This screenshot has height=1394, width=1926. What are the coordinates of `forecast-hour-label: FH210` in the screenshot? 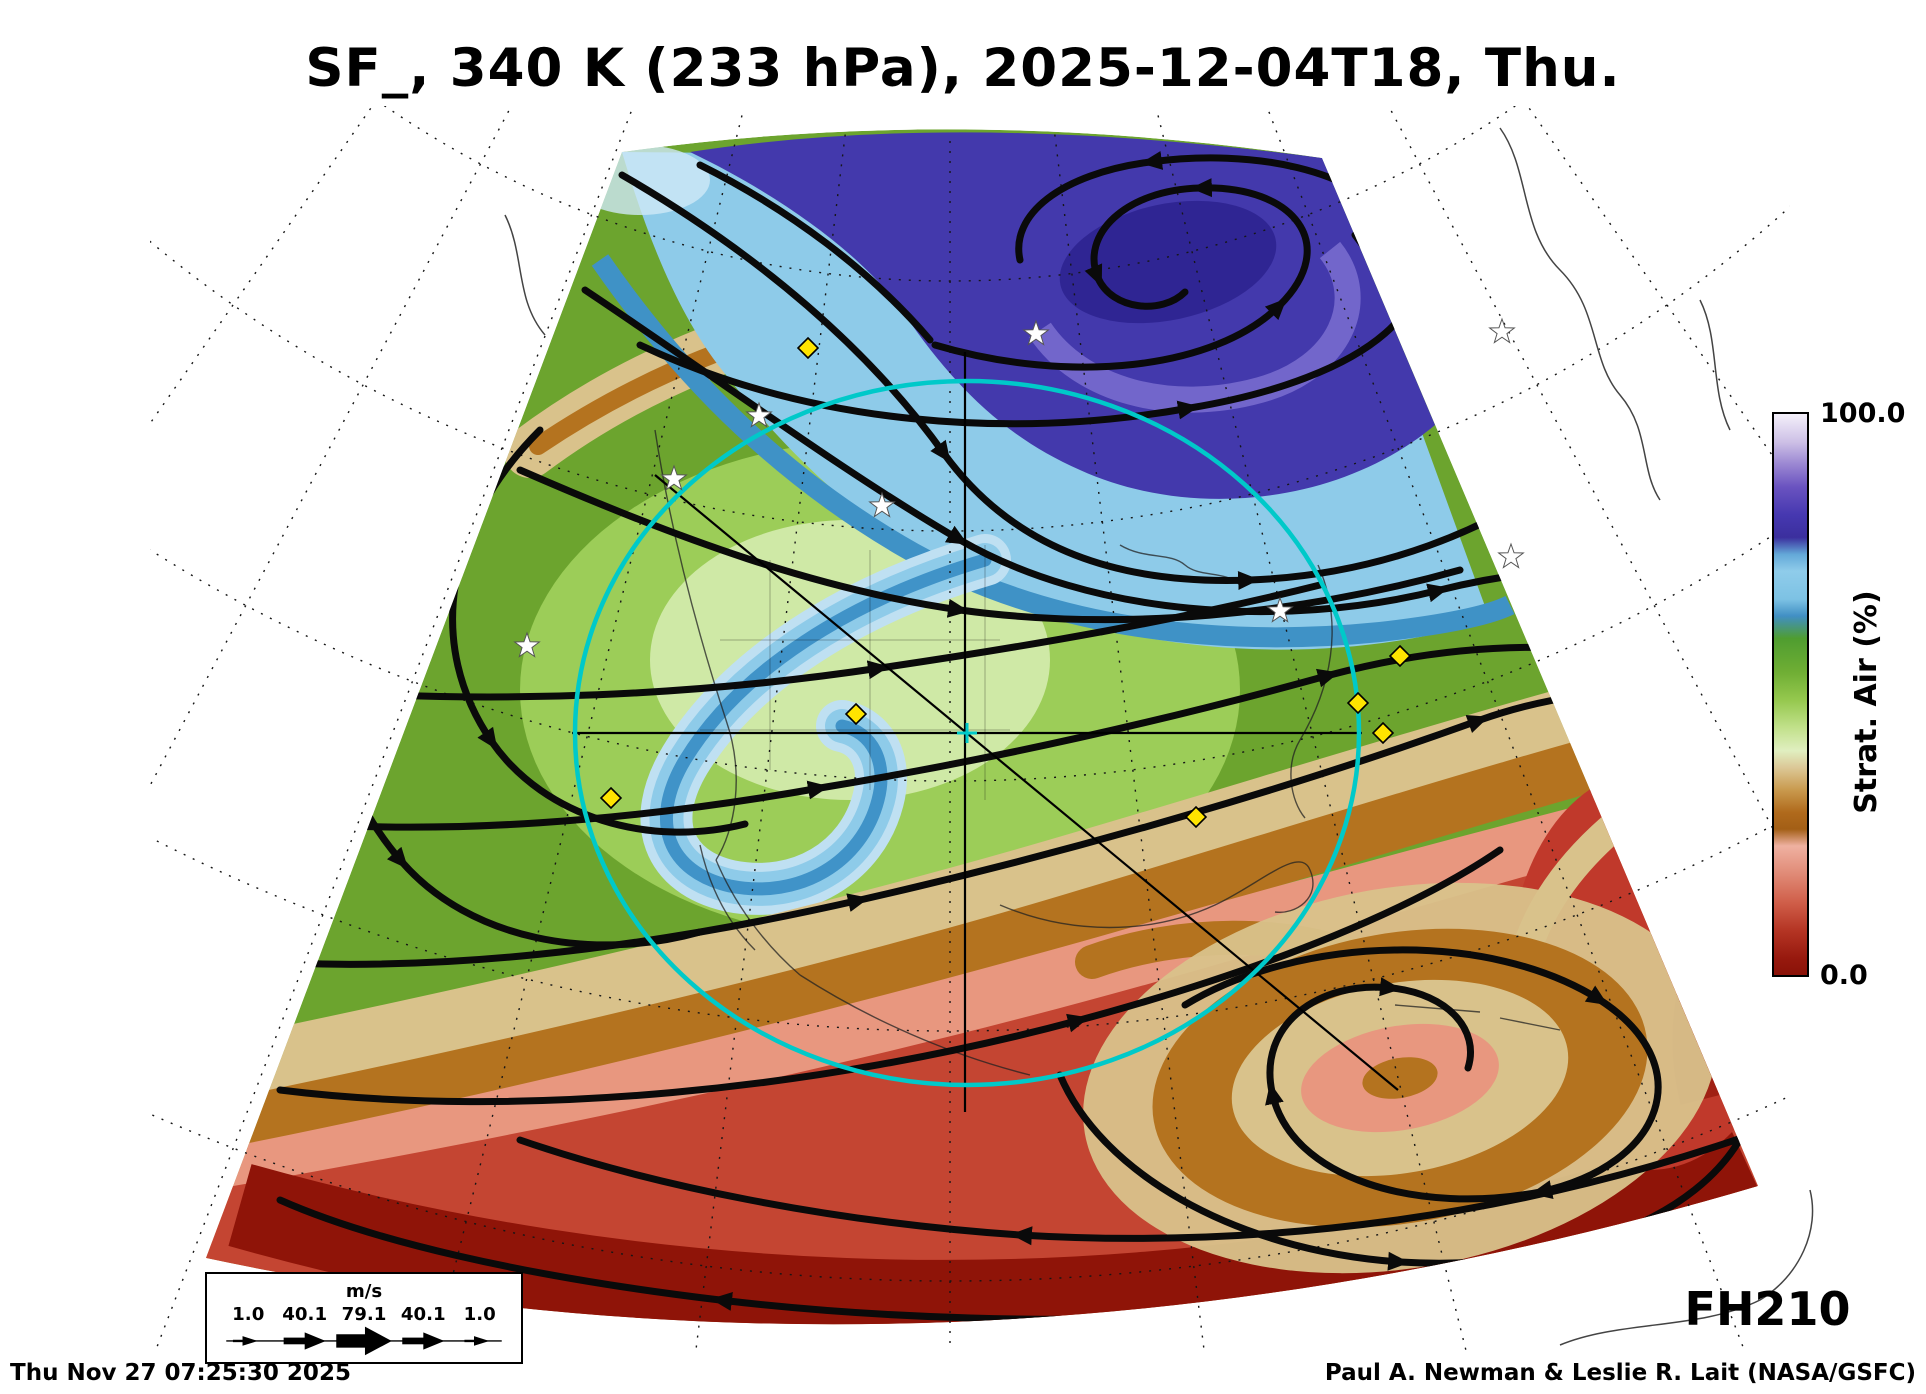 It's located at (1767, 1309).